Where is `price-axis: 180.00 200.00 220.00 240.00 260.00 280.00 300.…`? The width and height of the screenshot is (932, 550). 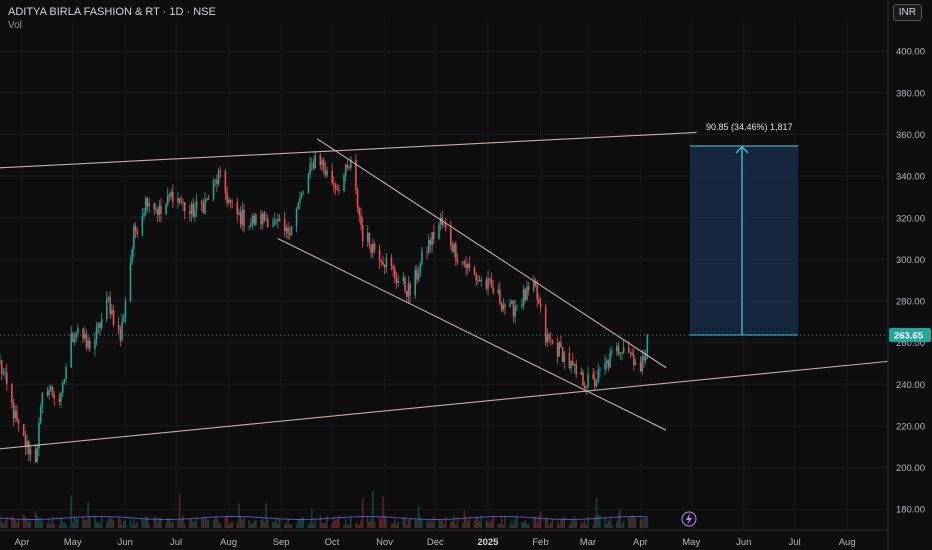 price-axis: 180.00 200.00 220.00 240.00 260.00 280.00 300.… is located at coordinates (909, 275).